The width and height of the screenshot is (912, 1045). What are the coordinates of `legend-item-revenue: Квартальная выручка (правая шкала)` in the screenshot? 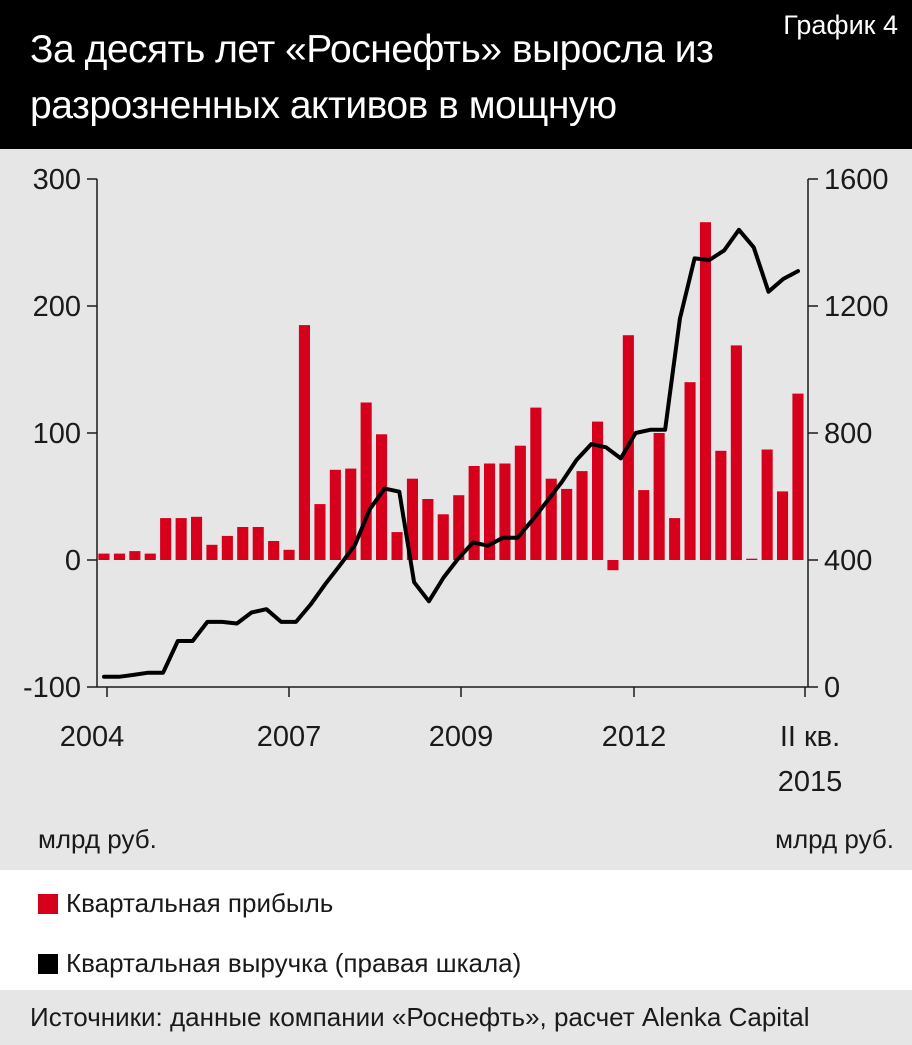 It's located at (279, 963).